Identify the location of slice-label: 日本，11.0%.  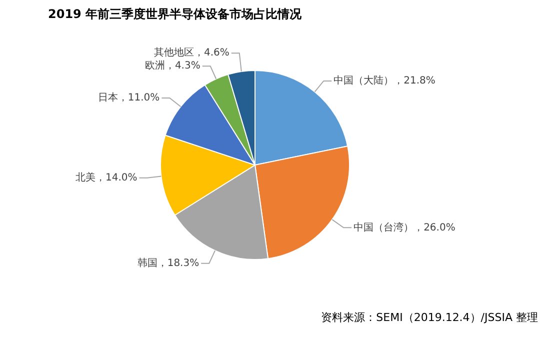
(129, 98).